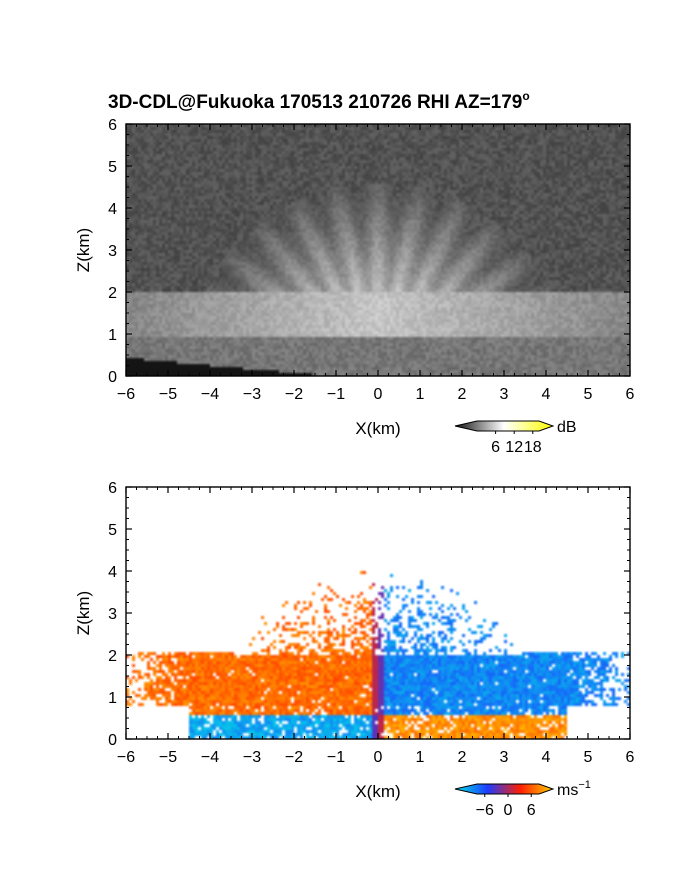 The height and width of the screenshot is (880, 680). What do you see at coordinates (336, 757) in the screenshot?
I see `velocity-x-tick-label: −1` at bounding box center [336, 757].